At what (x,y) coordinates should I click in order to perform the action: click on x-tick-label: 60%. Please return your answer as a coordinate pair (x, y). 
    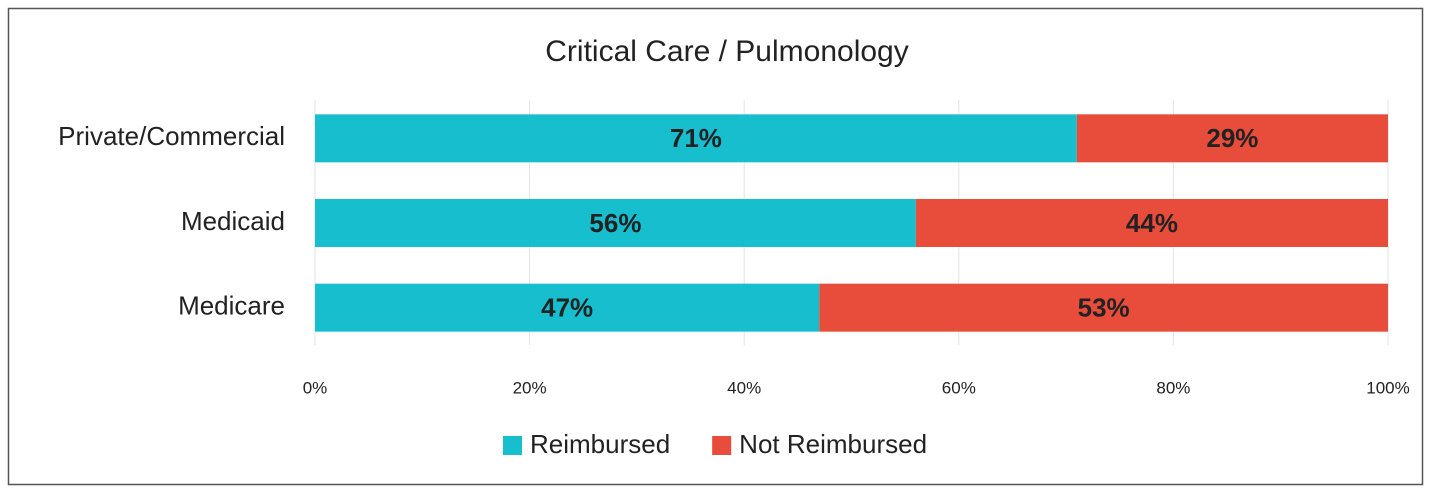
    Looking at the image, I should click on (959, 387).